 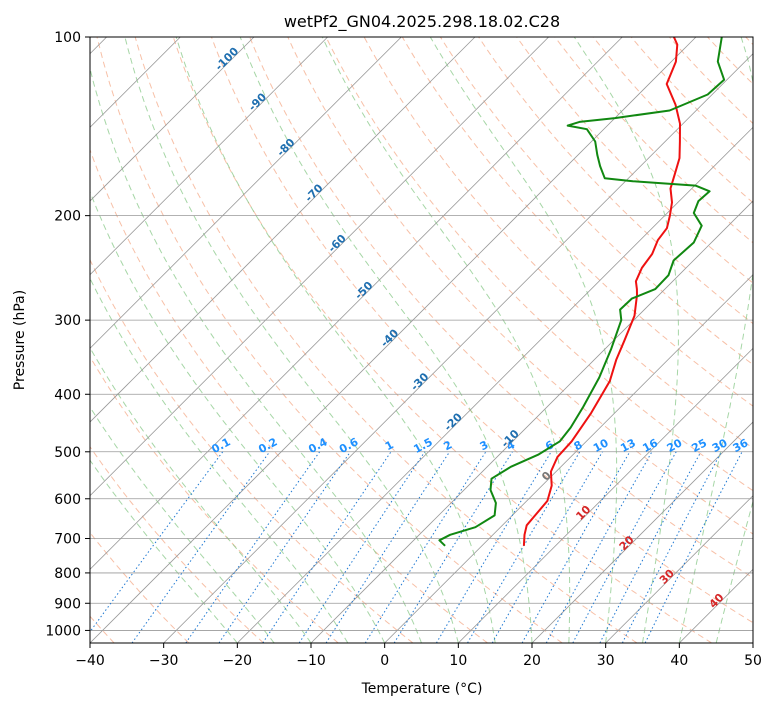 What do you see at coordinates (285, 147) in the screenshot?
I see `line-label: -80` at bounding box center [285, 147].